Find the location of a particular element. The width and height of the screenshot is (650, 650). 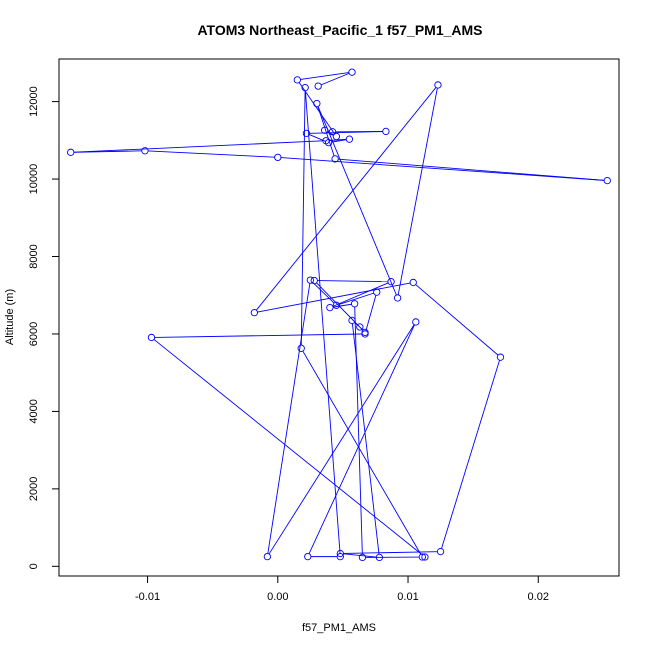

y-tick-label: 8000 is located at coordinates (34, 256).